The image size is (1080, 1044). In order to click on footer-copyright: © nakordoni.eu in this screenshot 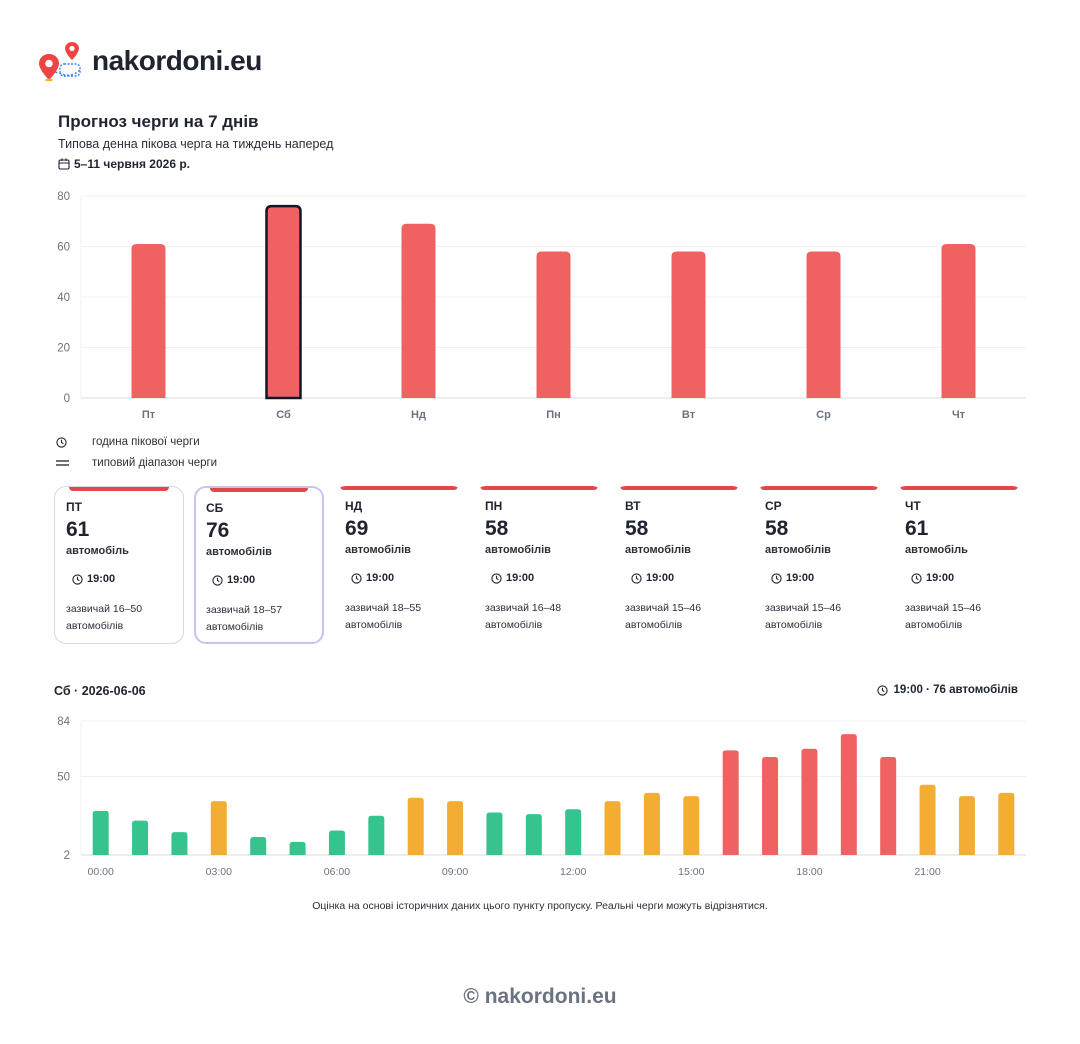, I will do `click(540, 996)`.